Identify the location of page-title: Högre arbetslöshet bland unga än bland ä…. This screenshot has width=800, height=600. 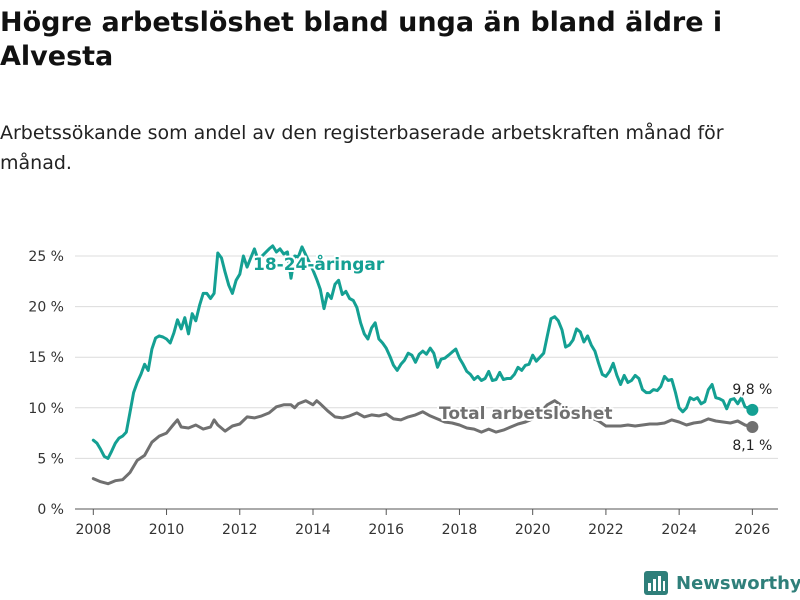
(361, 39).